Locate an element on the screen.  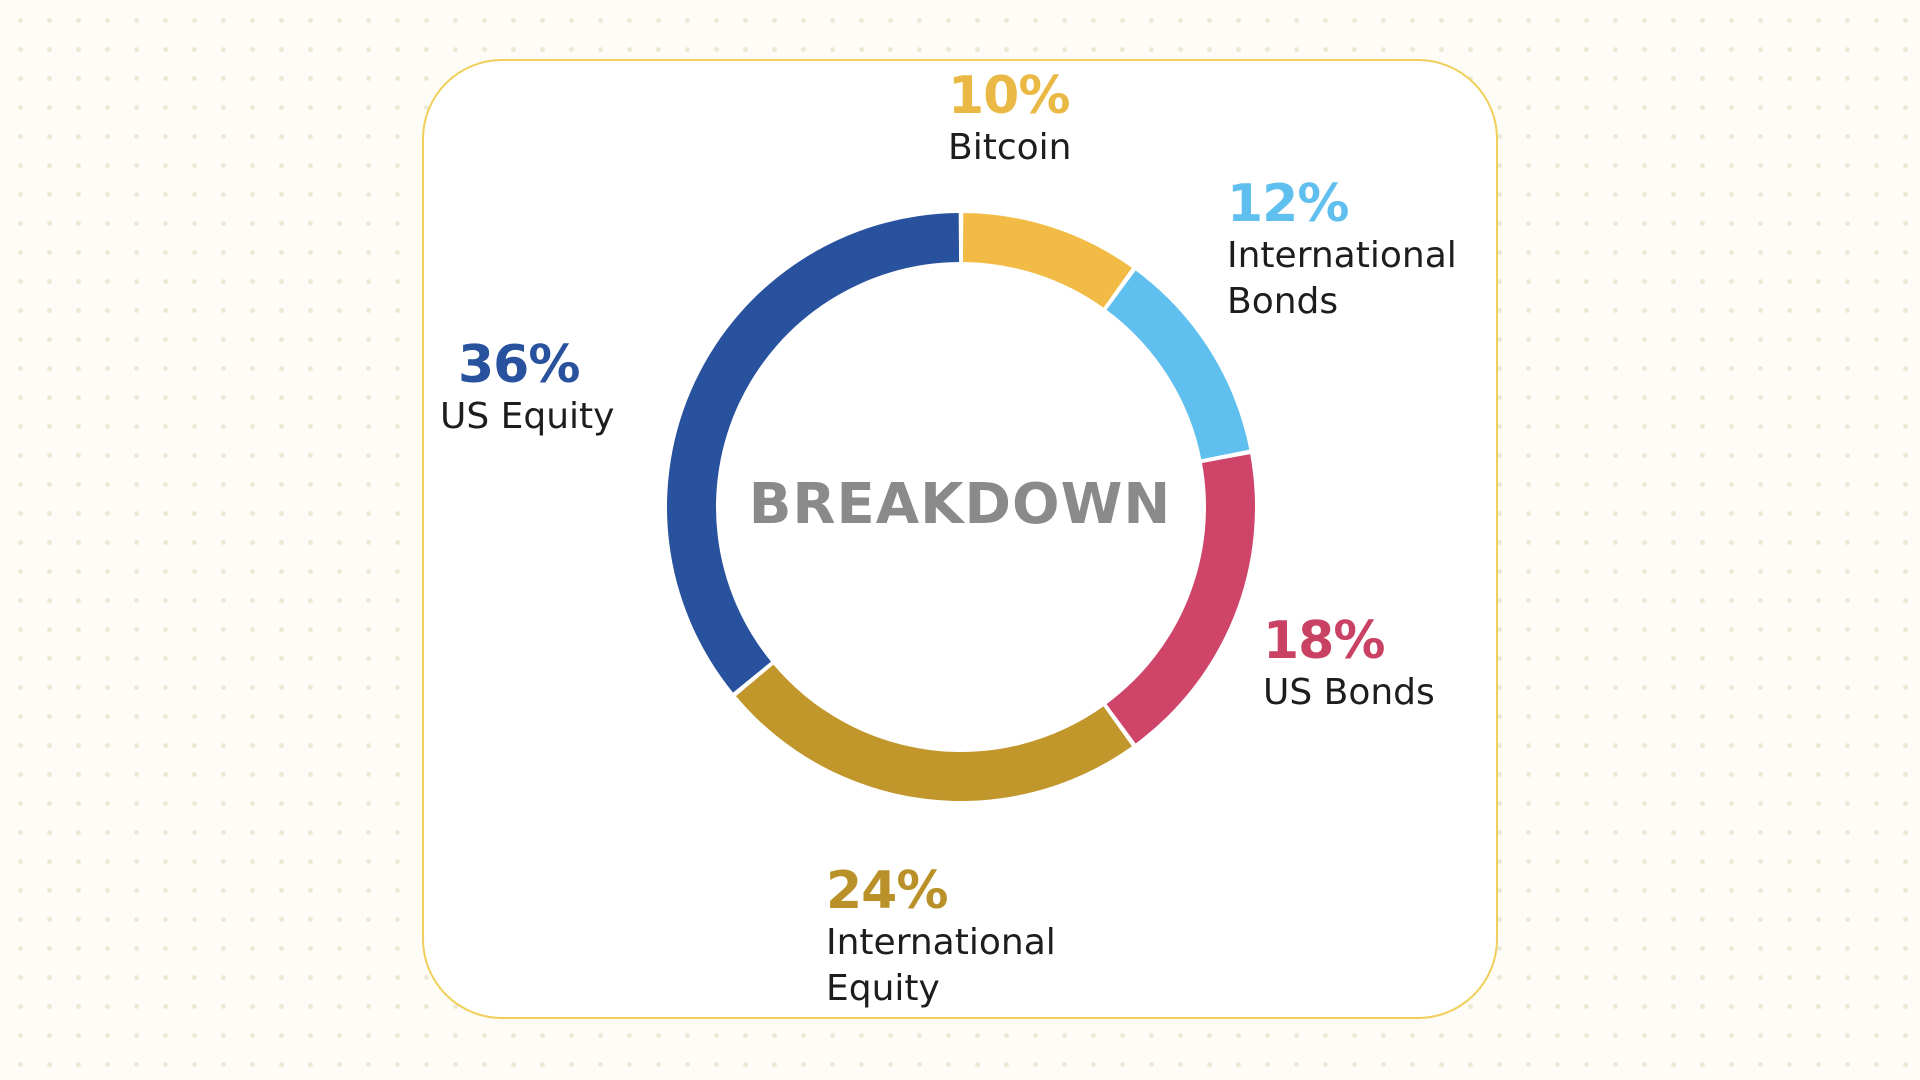
label-us-bonds: 18% US Bonds is located at coordinates (1349, 664).